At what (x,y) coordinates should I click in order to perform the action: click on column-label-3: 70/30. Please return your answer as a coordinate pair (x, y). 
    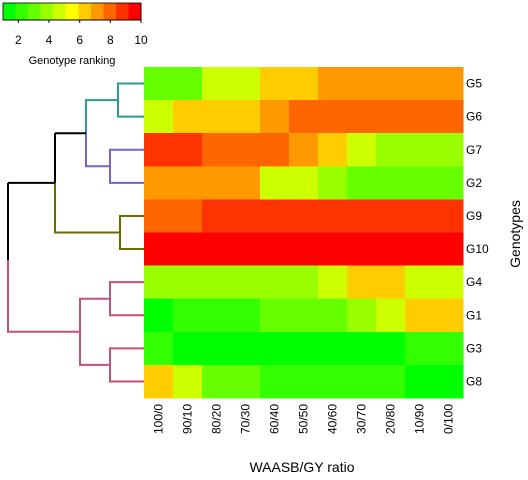
    Looking at the image, I should click on (246, 419).